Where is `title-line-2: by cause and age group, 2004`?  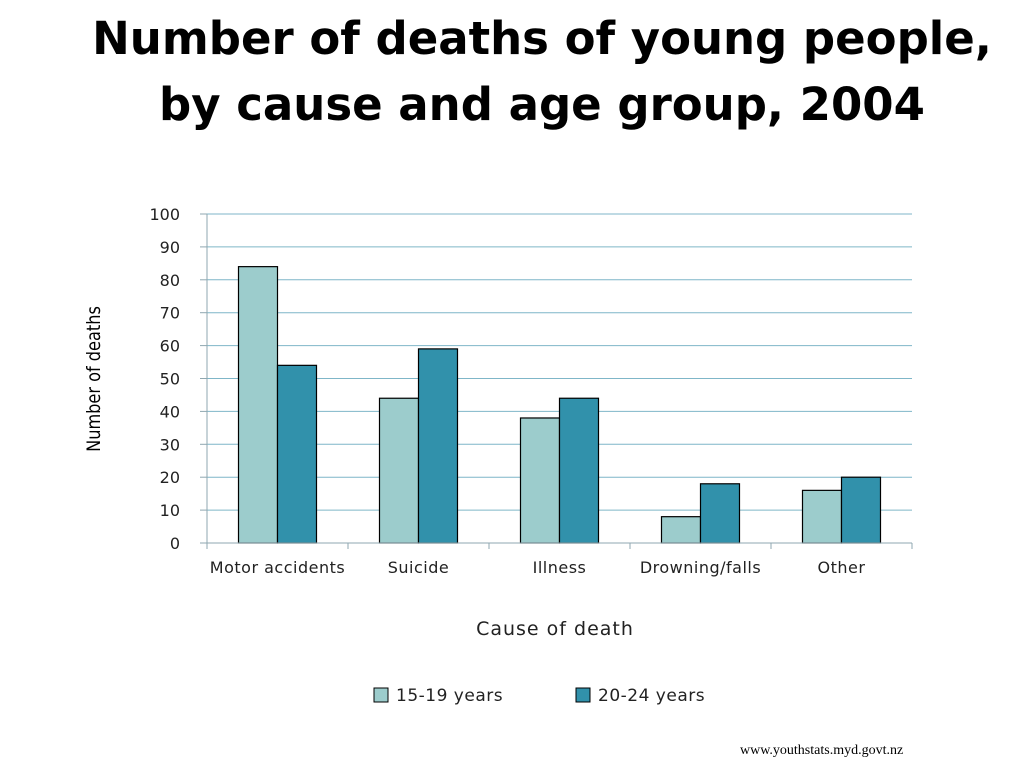
title-line-2: by cause and age group, 2004 is located at coordinates (542, 104).